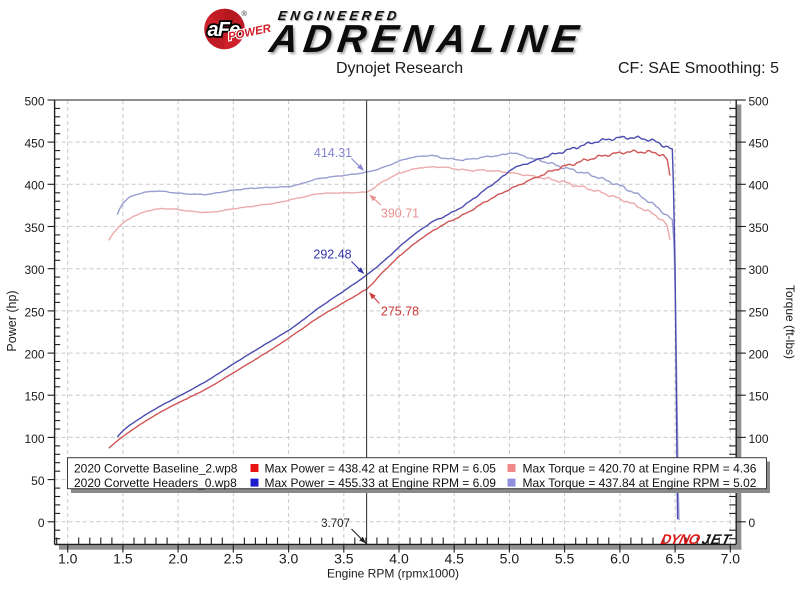  Describe the element at coordinates (640, 483) in the screenshot. I see `svg-text:Max Torque = 437.84 at Engine: Max Torque = 437.84 at Engine RPM = 5.02` at that location.